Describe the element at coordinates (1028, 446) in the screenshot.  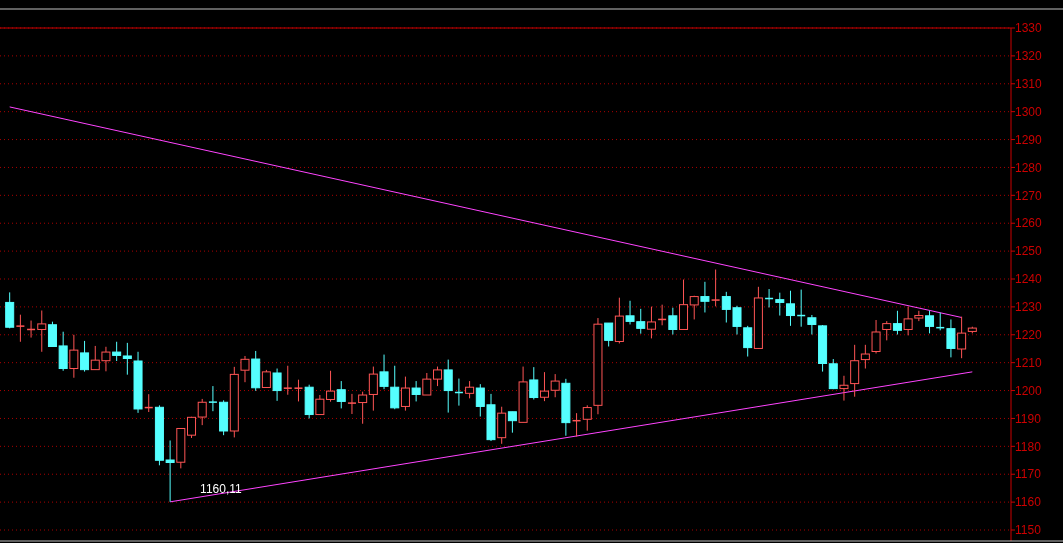
I see `y-tick-label: 1180` at that location.